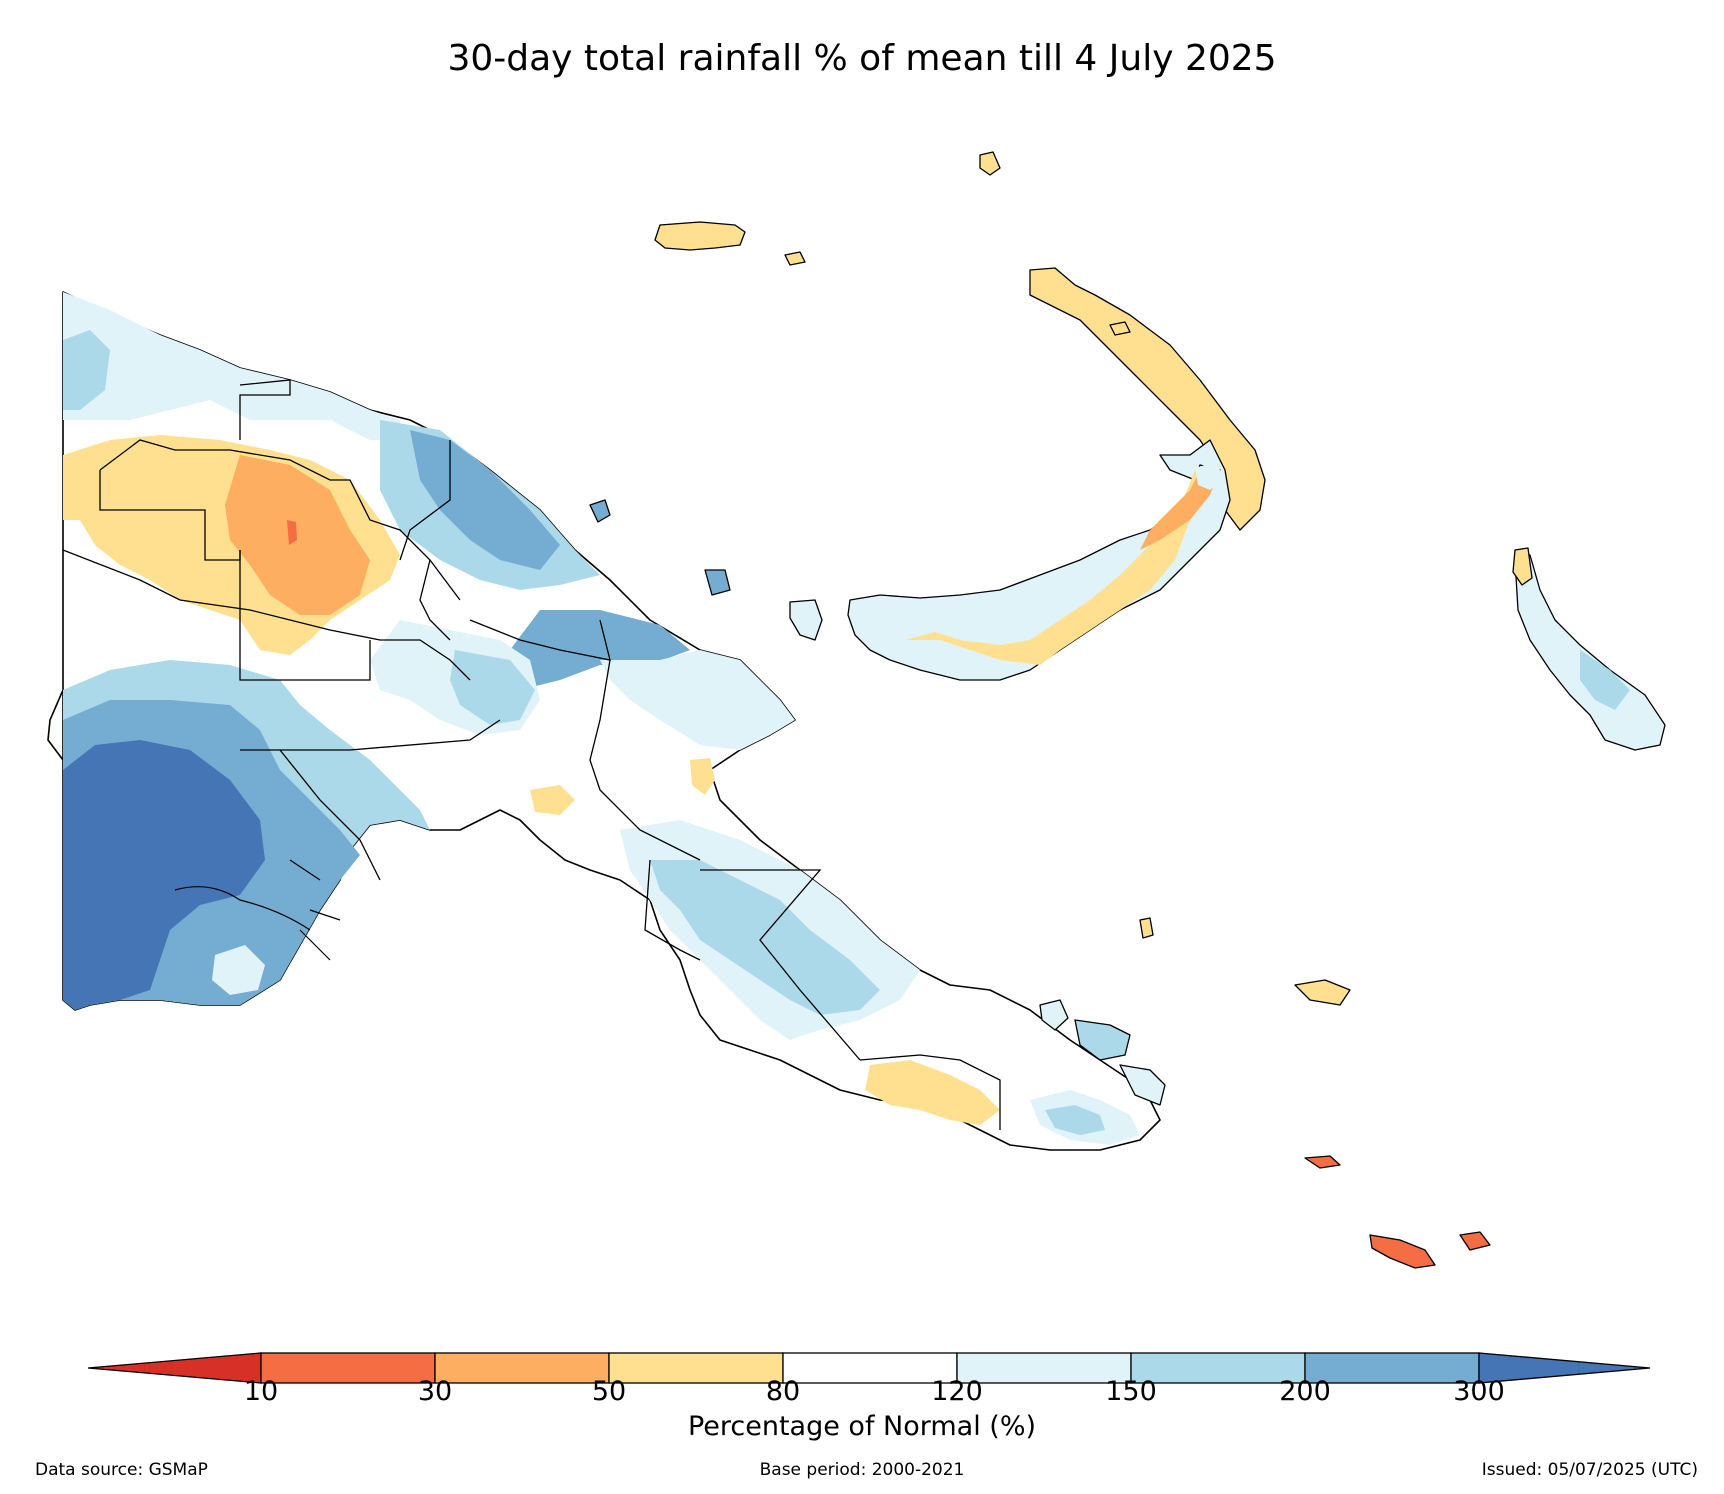 This screenshot has width=1724, height=1494. I want to click on zone-blue-morobe, so click(595, 650).